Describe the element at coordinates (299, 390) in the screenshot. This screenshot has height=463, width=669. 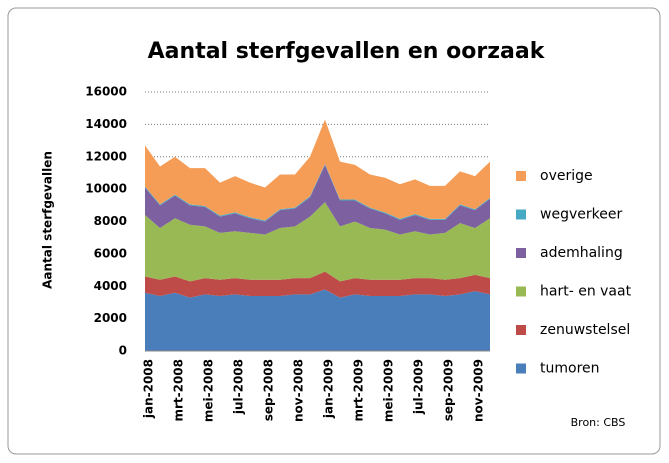
I see `x-tick-label: nov-2008` at that location.